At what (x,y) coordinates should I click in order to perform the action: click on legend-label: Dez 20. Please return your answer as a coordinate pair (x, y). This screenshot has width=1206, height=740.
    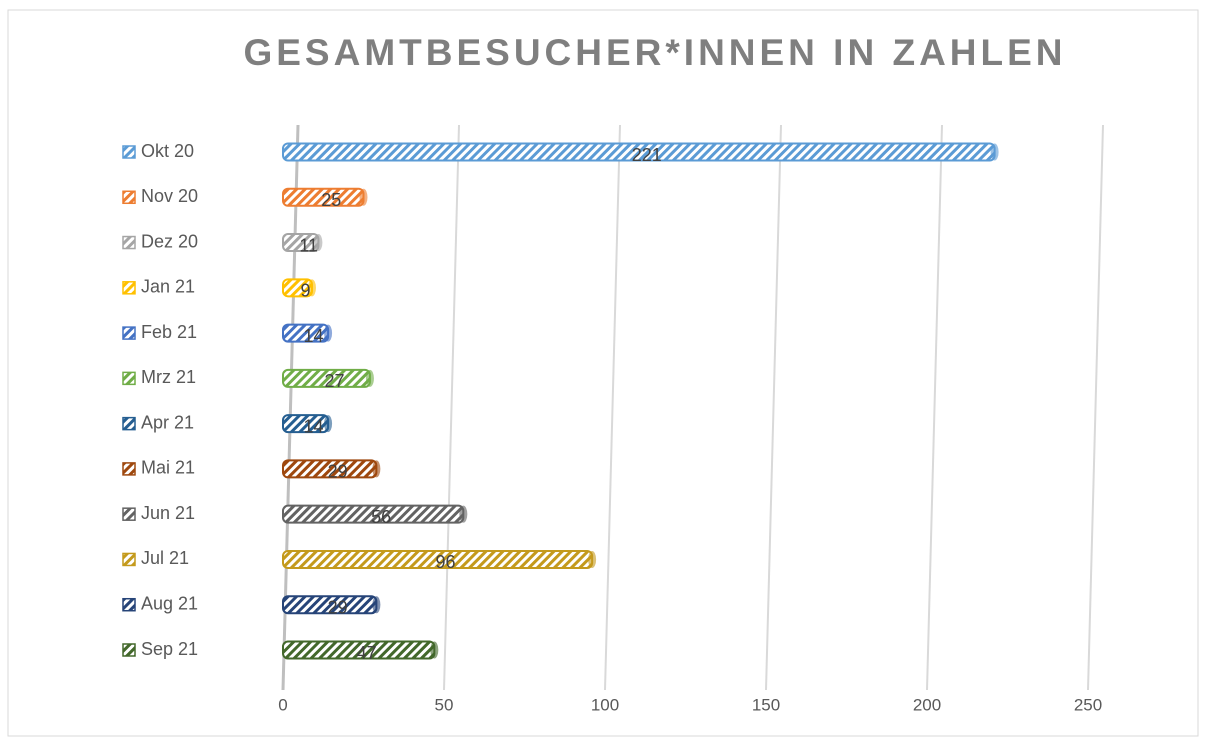
    Looking at the image, I should click on (169, 241).